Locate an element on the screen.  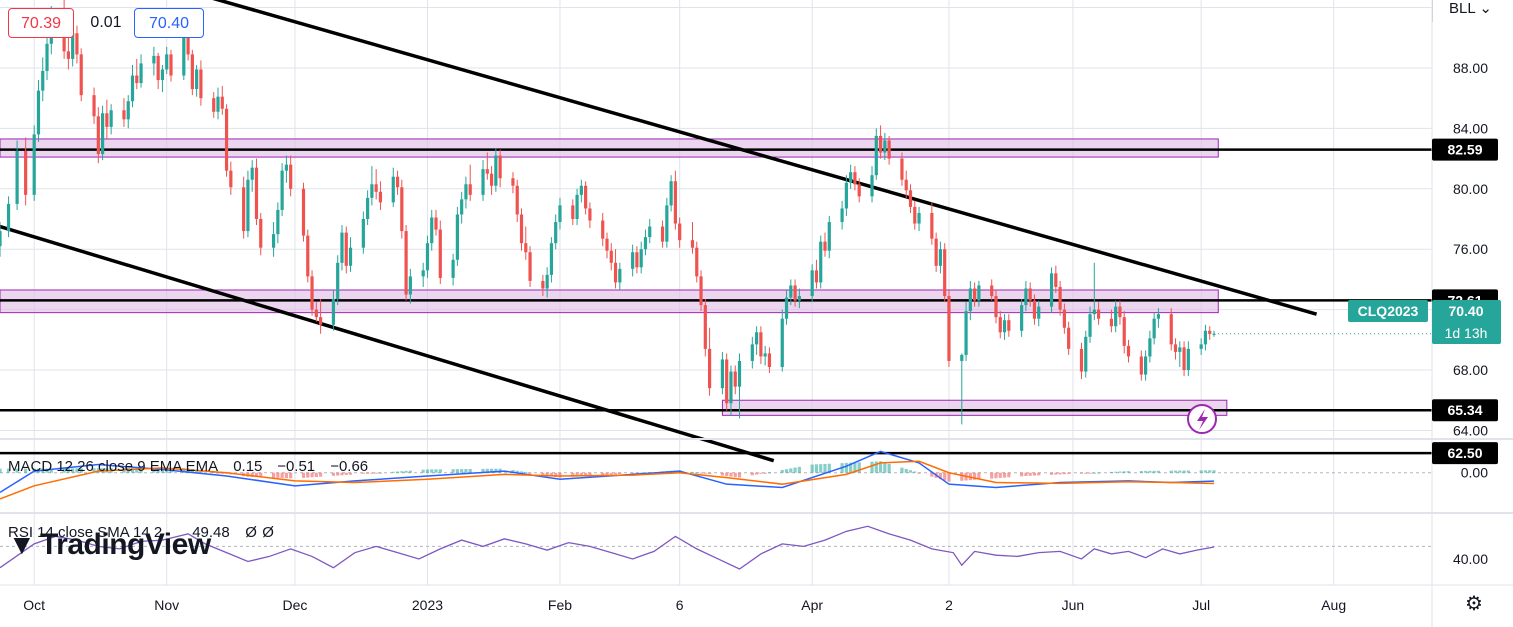
level-label-text: 65.34 is located at coordinates (1464, 410).